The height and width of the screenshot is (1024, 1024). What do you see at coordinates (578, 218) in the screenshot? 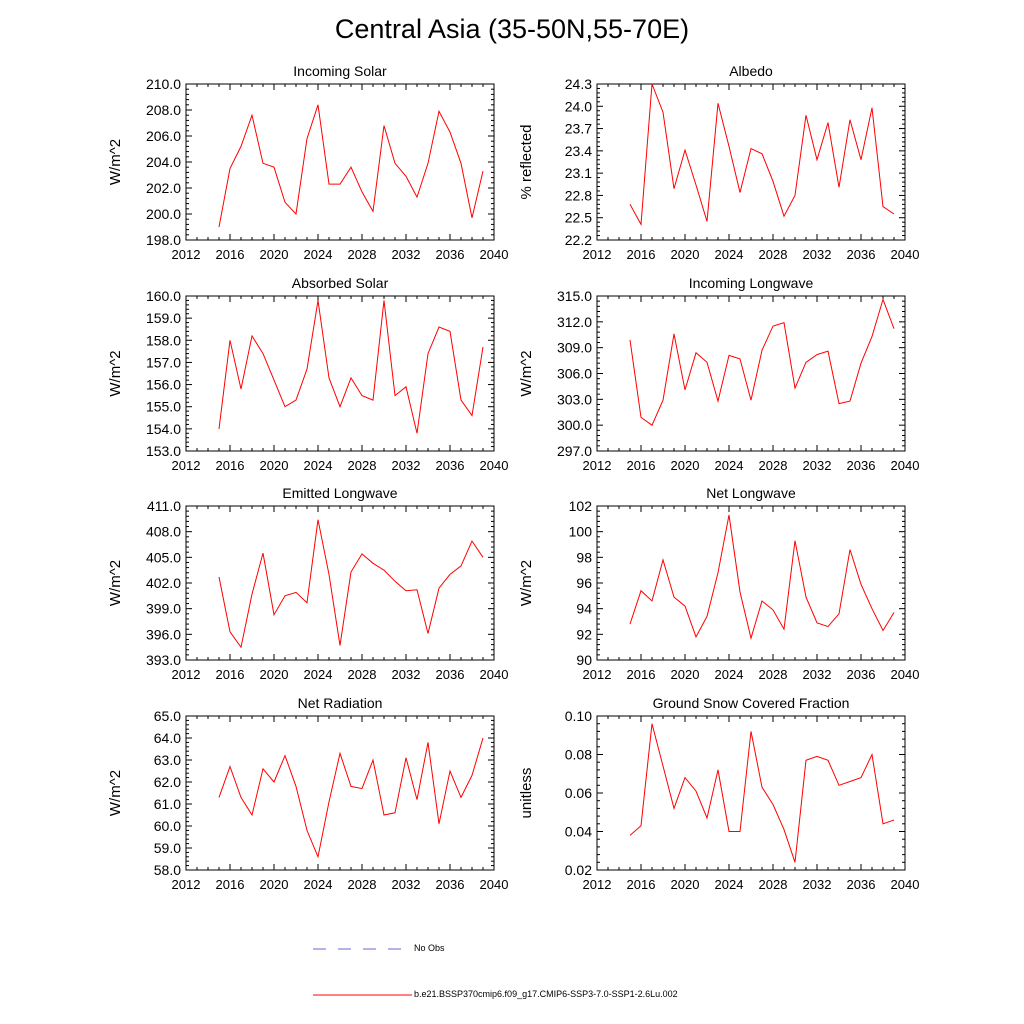
I see `y-tick-label: 22.5` at bounding box center [578, 218].